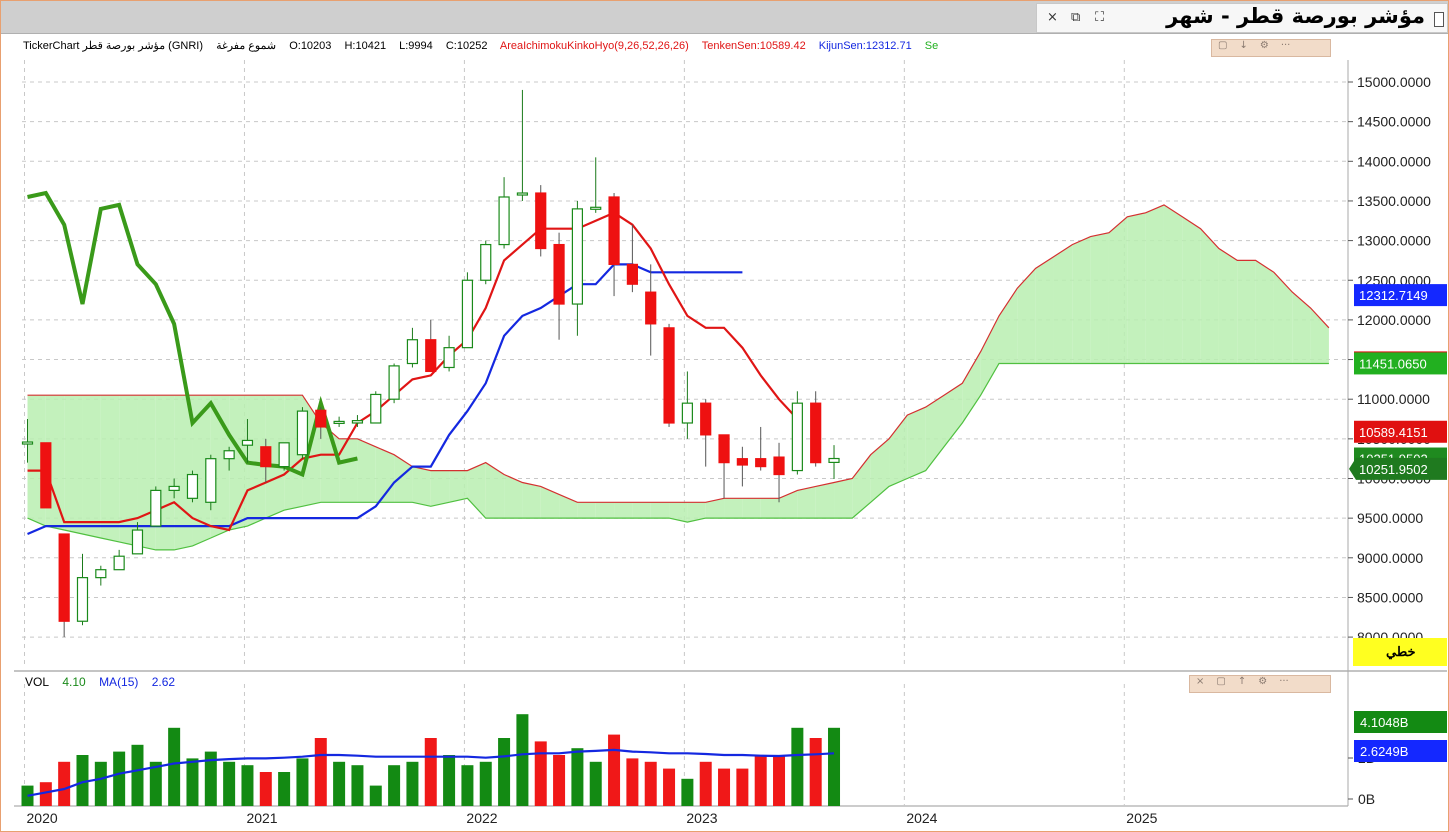 This screenshot has width=1449, height=832. I want to click on pin-icon: ⛶, so click(1100, 17).